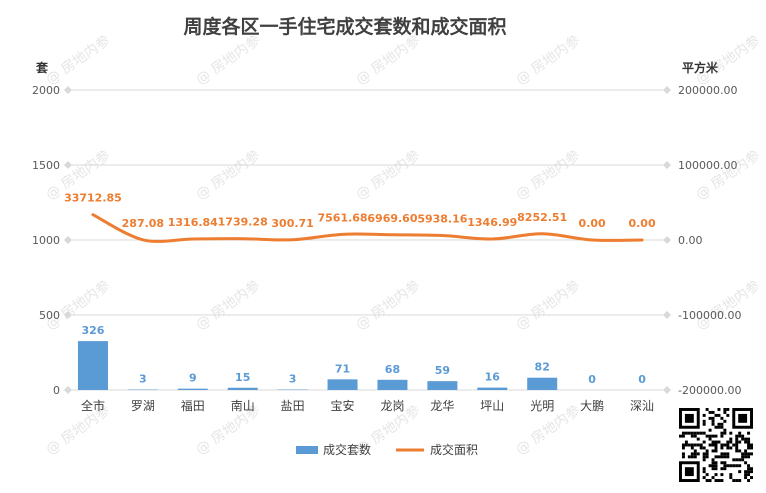 This screenshot has height=493, width=766. What do you see at coordinates (344, 26) in the screenshot?
I see `chart-title: 周度各区一手住宅成交套数和成交面积` at bounding box center [344, 26].